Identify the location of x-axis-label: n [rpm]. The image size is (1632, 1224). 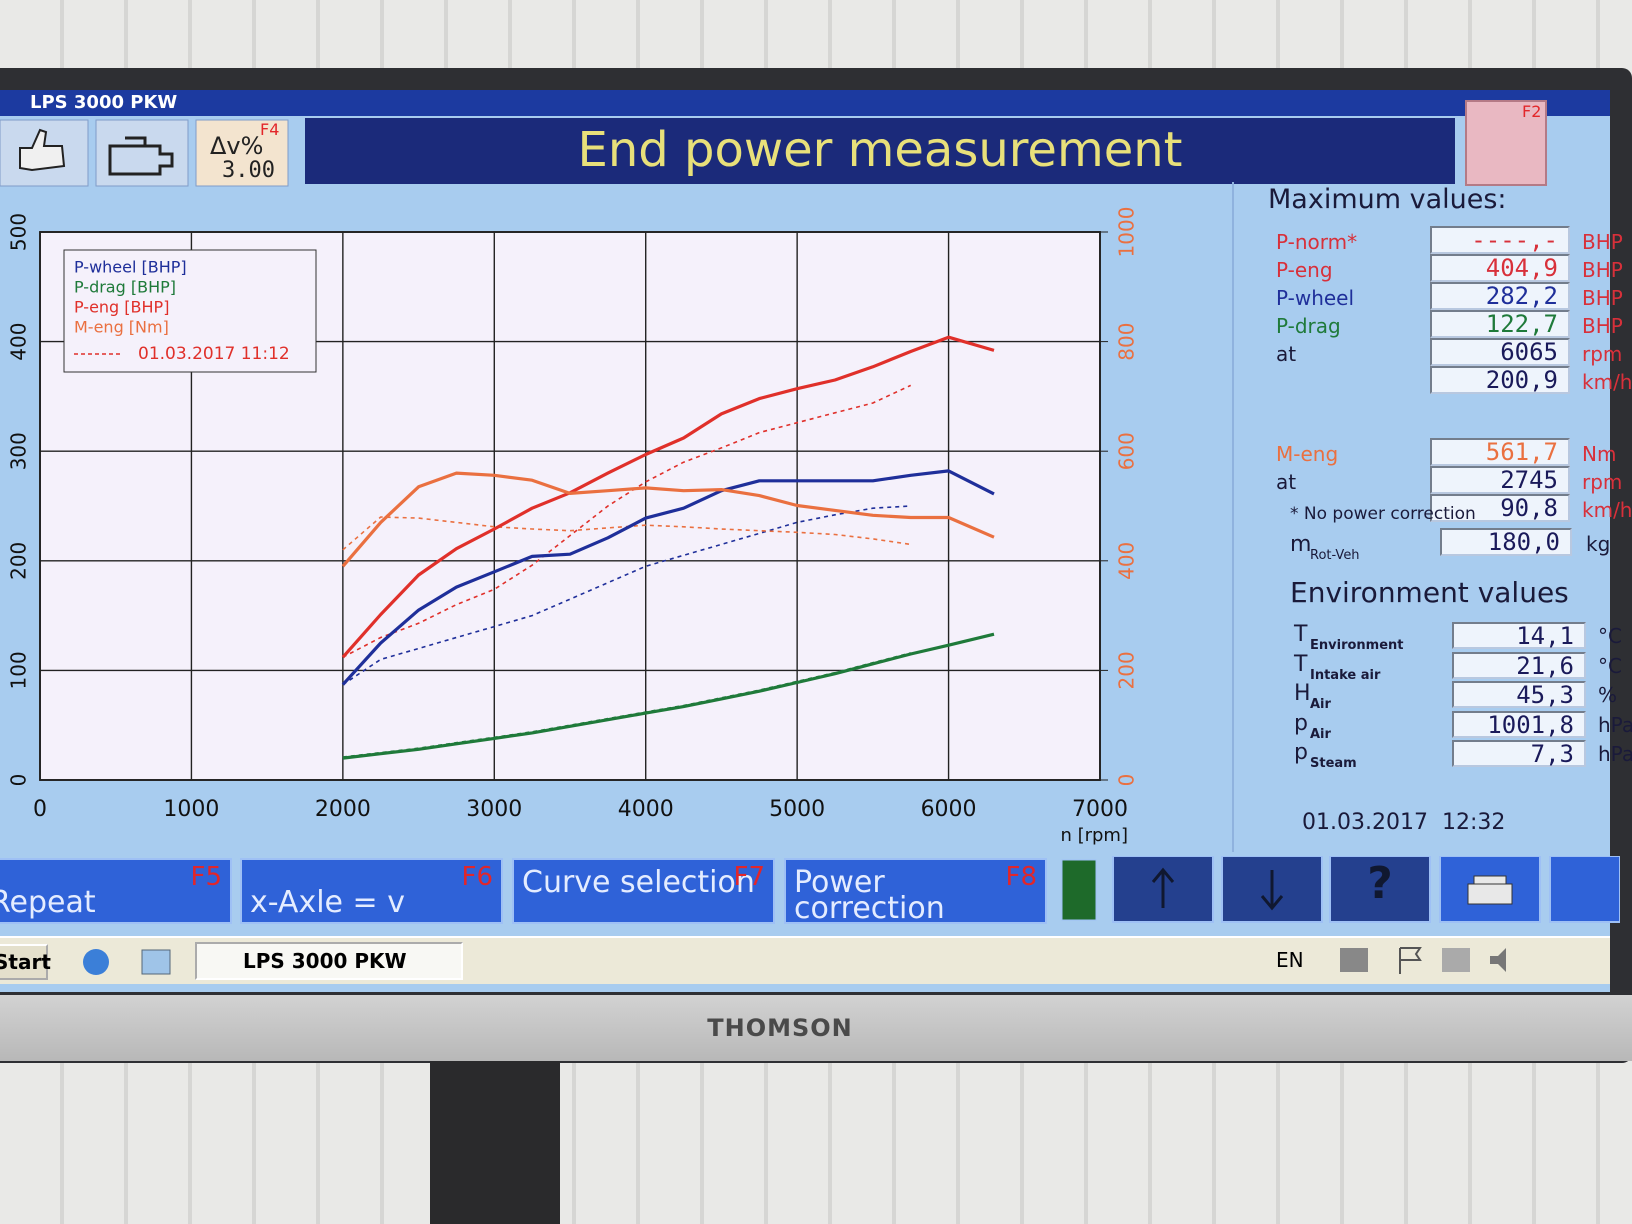
(1094, 835).